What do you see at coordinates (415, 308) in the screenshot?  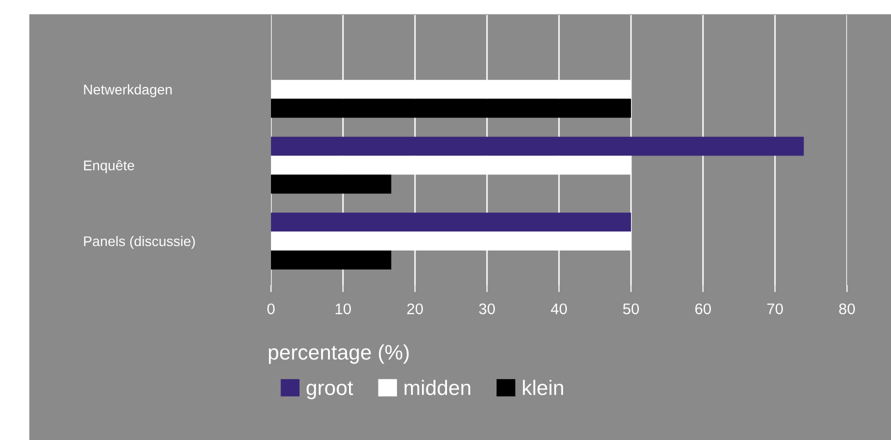 I see `x-tick-label: 20` at bounding box center [415, 308].